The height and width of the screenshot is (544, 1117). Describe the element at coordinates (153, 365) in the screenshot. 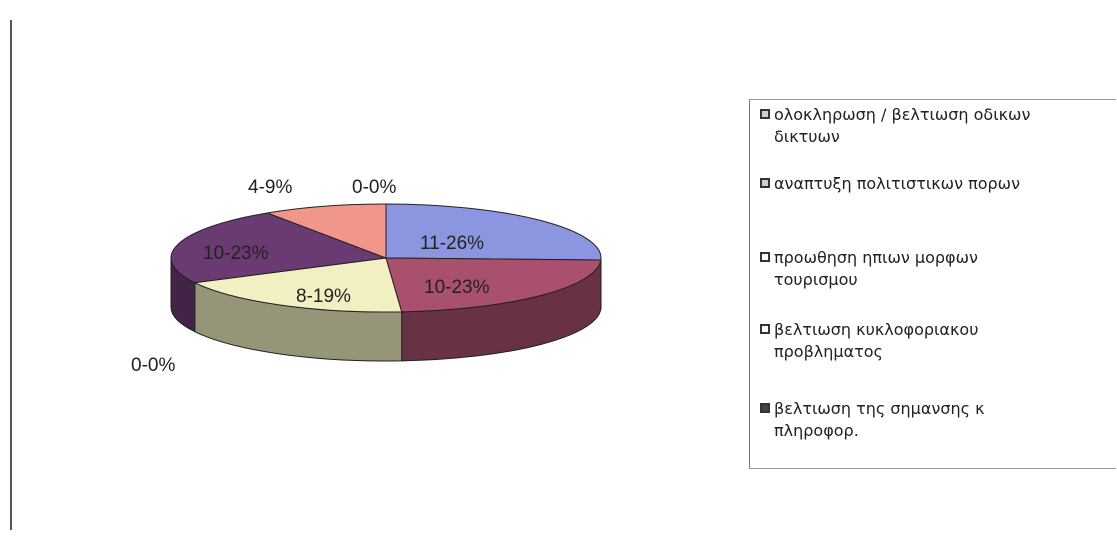

I see `slice-label-7: 0-0%` at that location.